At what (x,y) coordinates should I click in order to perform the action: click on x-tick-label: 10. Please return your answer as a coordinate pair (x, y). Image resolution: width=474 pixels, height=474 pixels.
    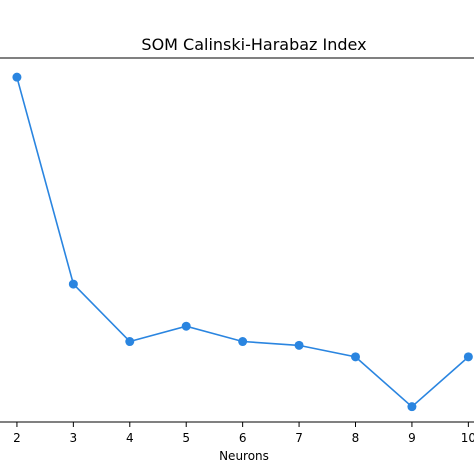
    Looking at the image, I should click on (467, 438).